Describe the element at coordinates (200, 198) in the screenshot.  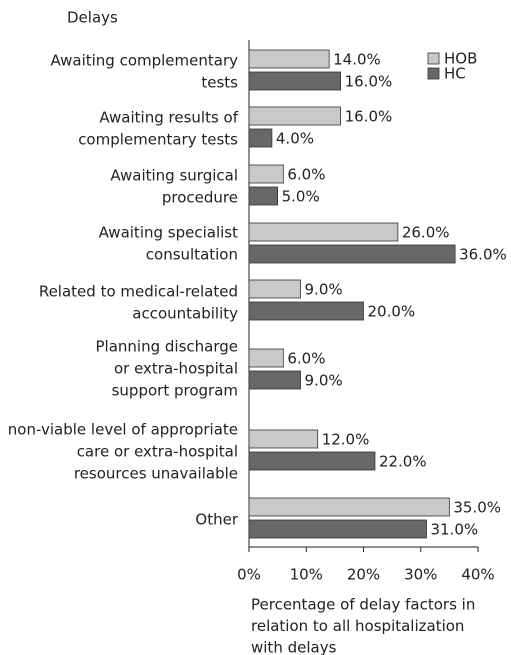
I see `category-label: procedure` at that location.